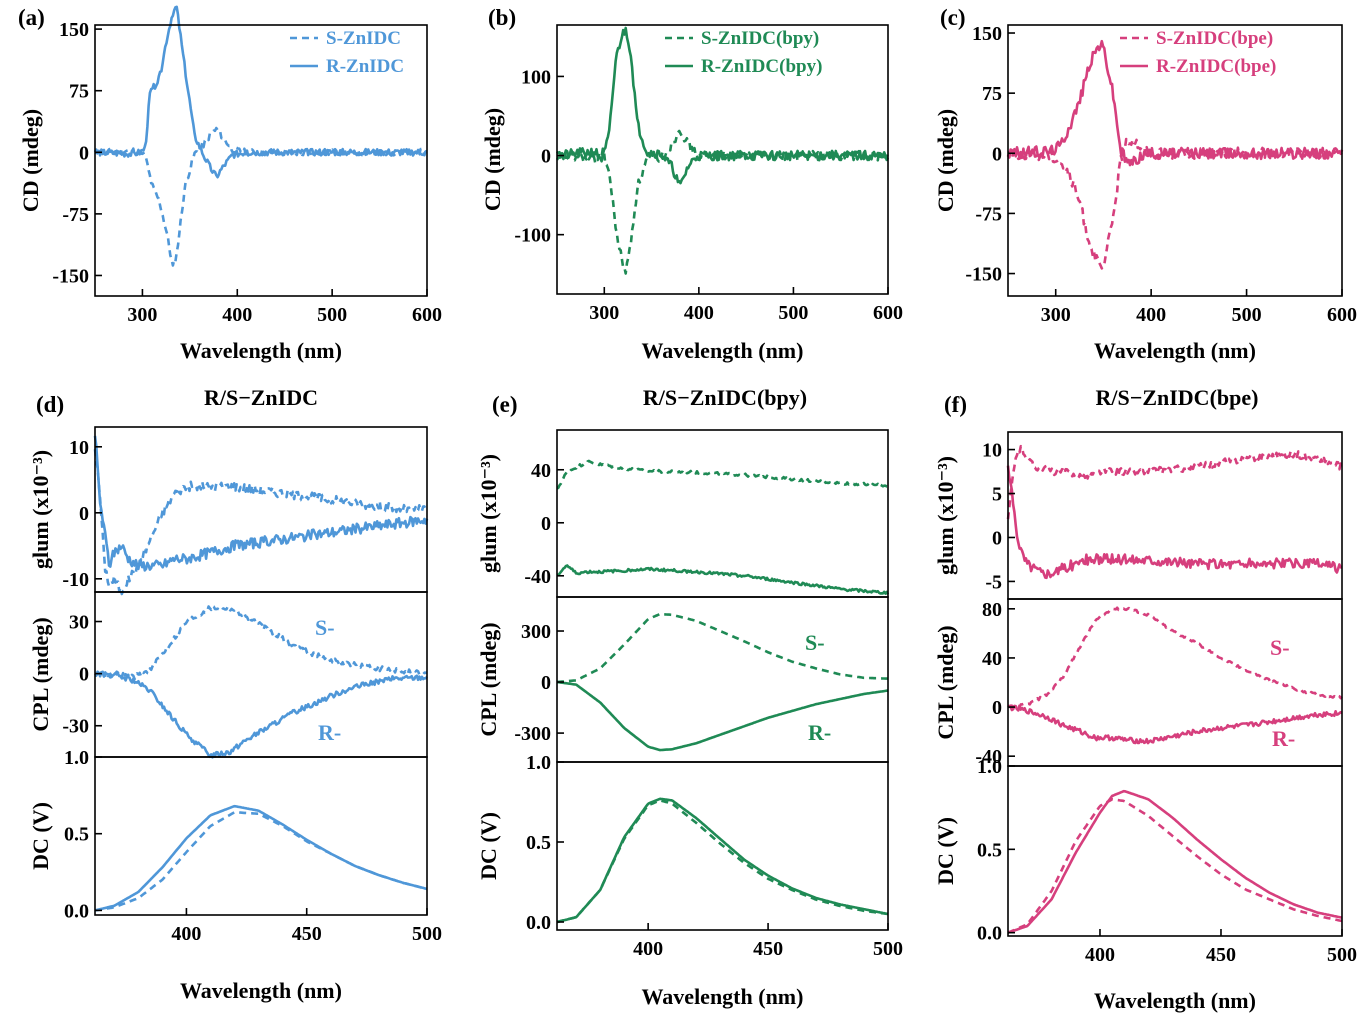  What do you see at coordinates (993, 582) in the screenshot?
I see `y-tick-label: -5` at bounding box center [993, 582].